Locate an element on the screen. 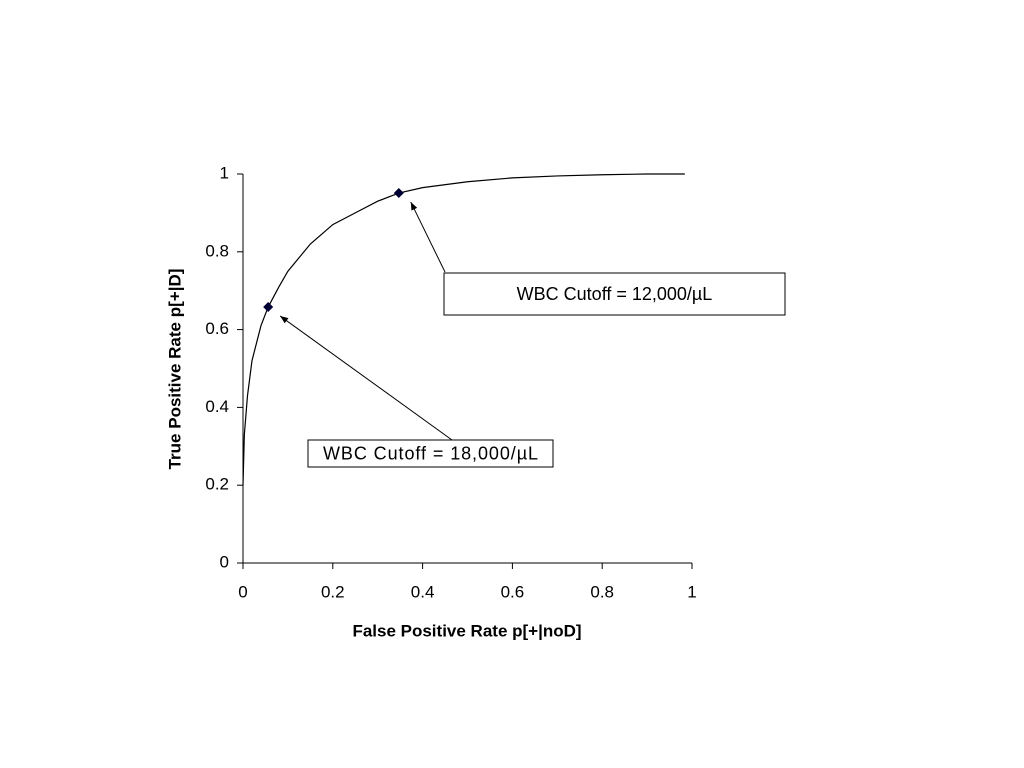  x-tick-label: 1 is located at coordinates (691, 591).